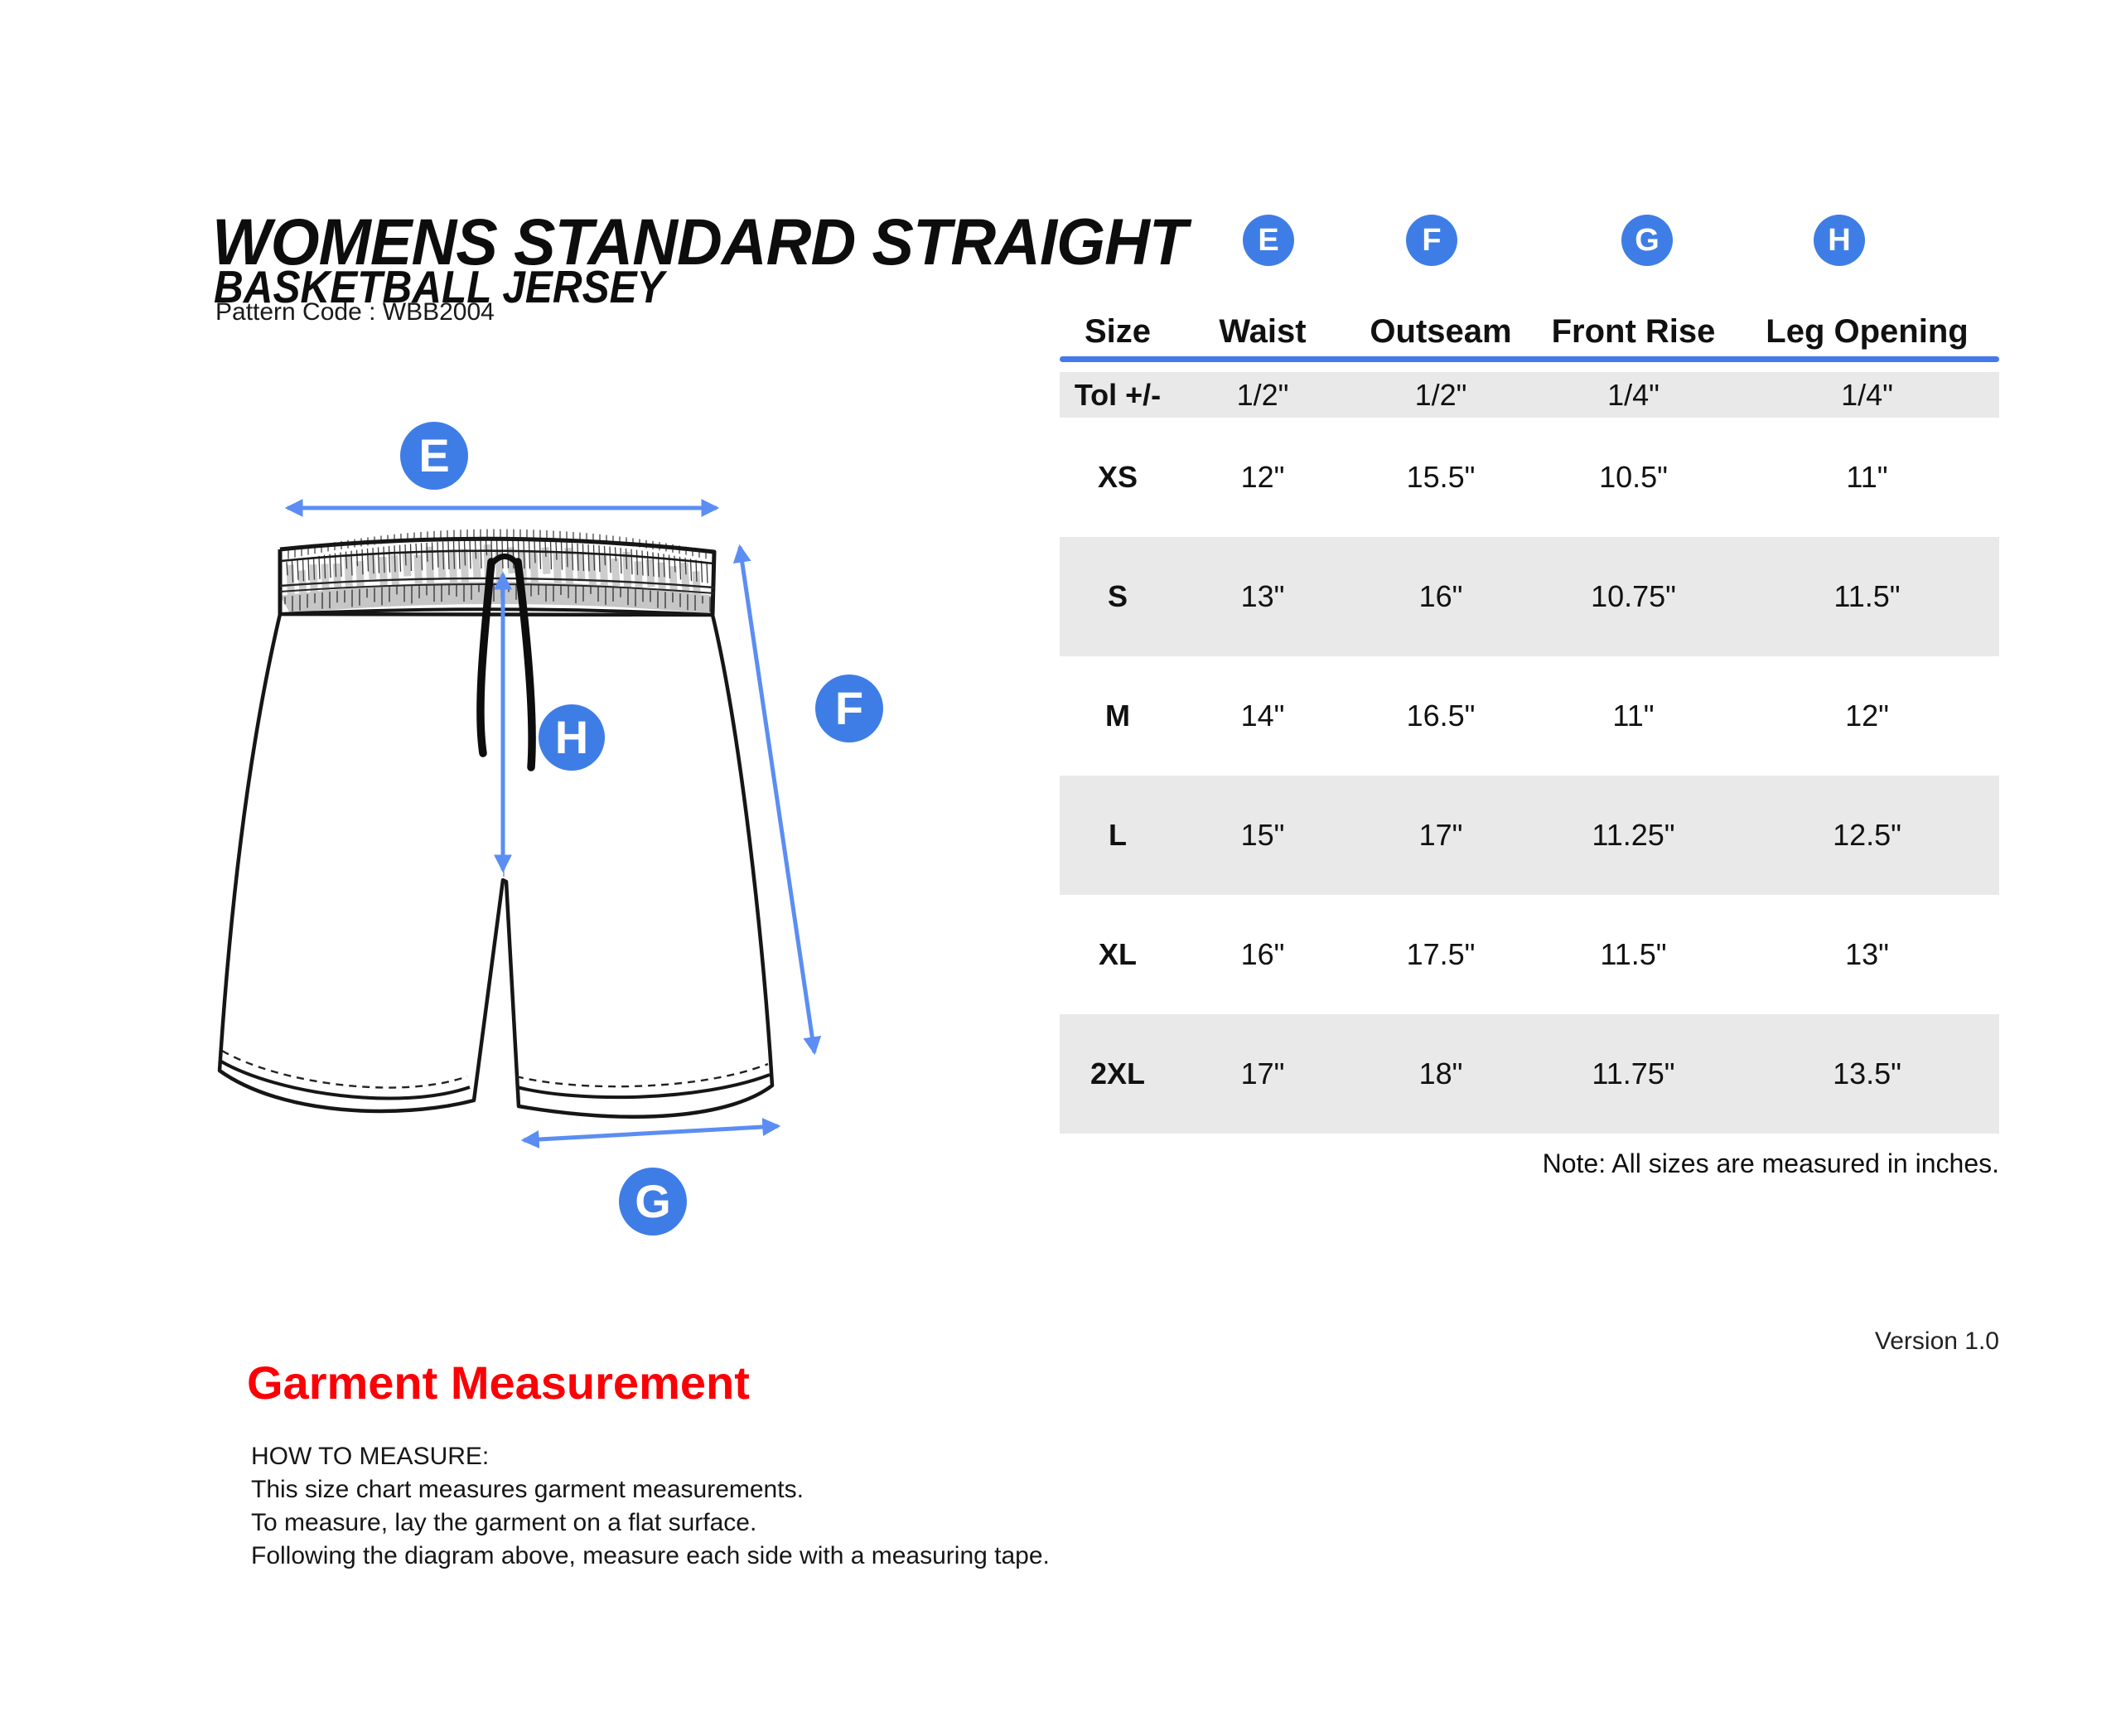  I want to click on value-cell: 10.75", so click(1633, 596).